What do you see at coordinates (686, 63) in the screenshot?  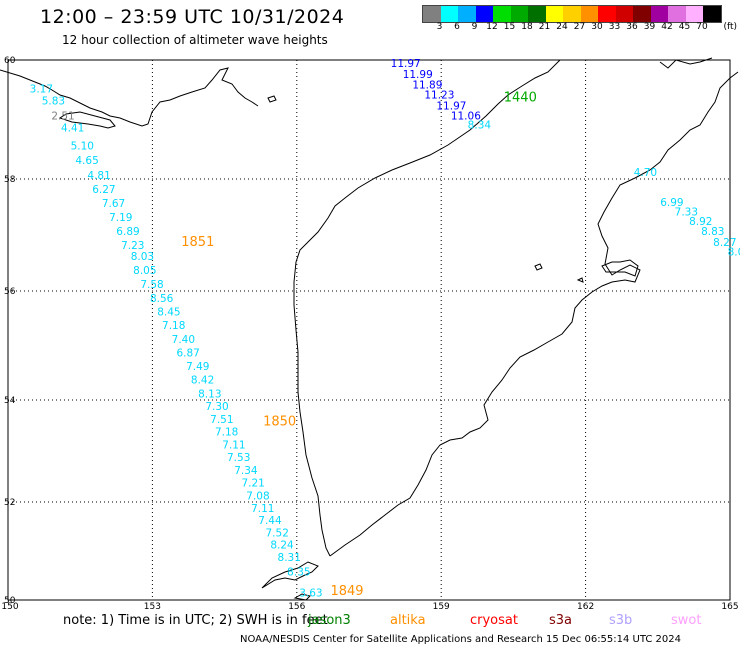 I see `northeast-coast` at bounding box center [686, 63].